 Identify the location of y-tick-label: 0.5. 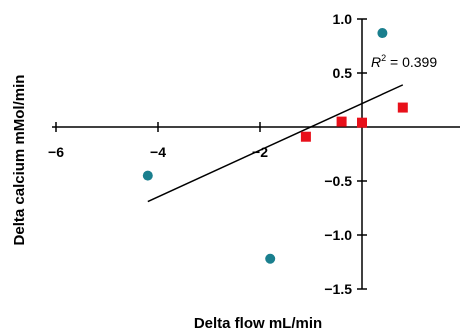
(343, 73).